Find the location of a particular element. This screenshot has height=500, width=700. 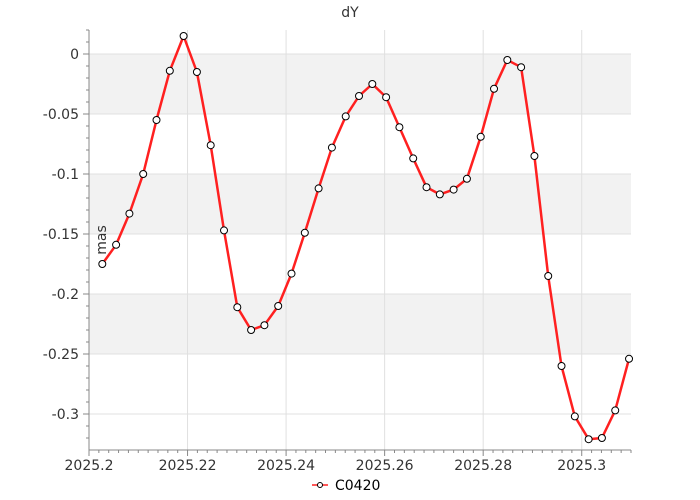

x-tick-label: 2025.28 is located at coordinates (483, 466).